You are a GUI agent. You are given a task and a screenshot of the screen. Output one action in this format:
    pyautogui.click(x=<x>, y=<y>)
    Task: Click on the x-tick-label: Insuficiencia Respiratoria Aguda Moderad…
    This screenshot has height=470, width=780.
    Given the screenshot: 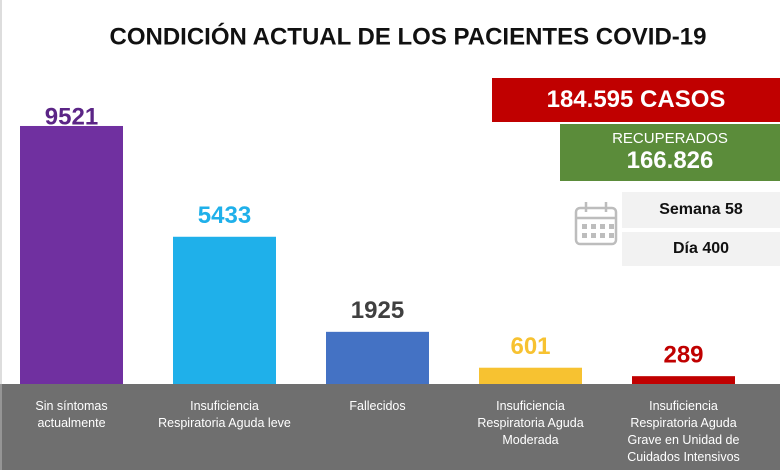 What is the action you would take?
    pyautogui.click(x=530, y=423)
    